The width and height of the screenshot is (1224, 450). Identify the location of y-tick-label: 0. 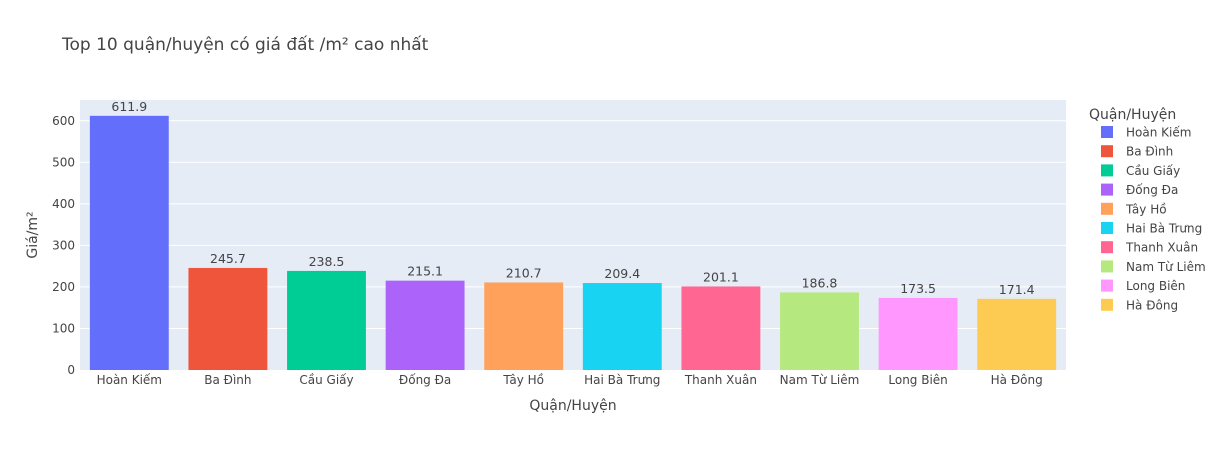
(71, 370).